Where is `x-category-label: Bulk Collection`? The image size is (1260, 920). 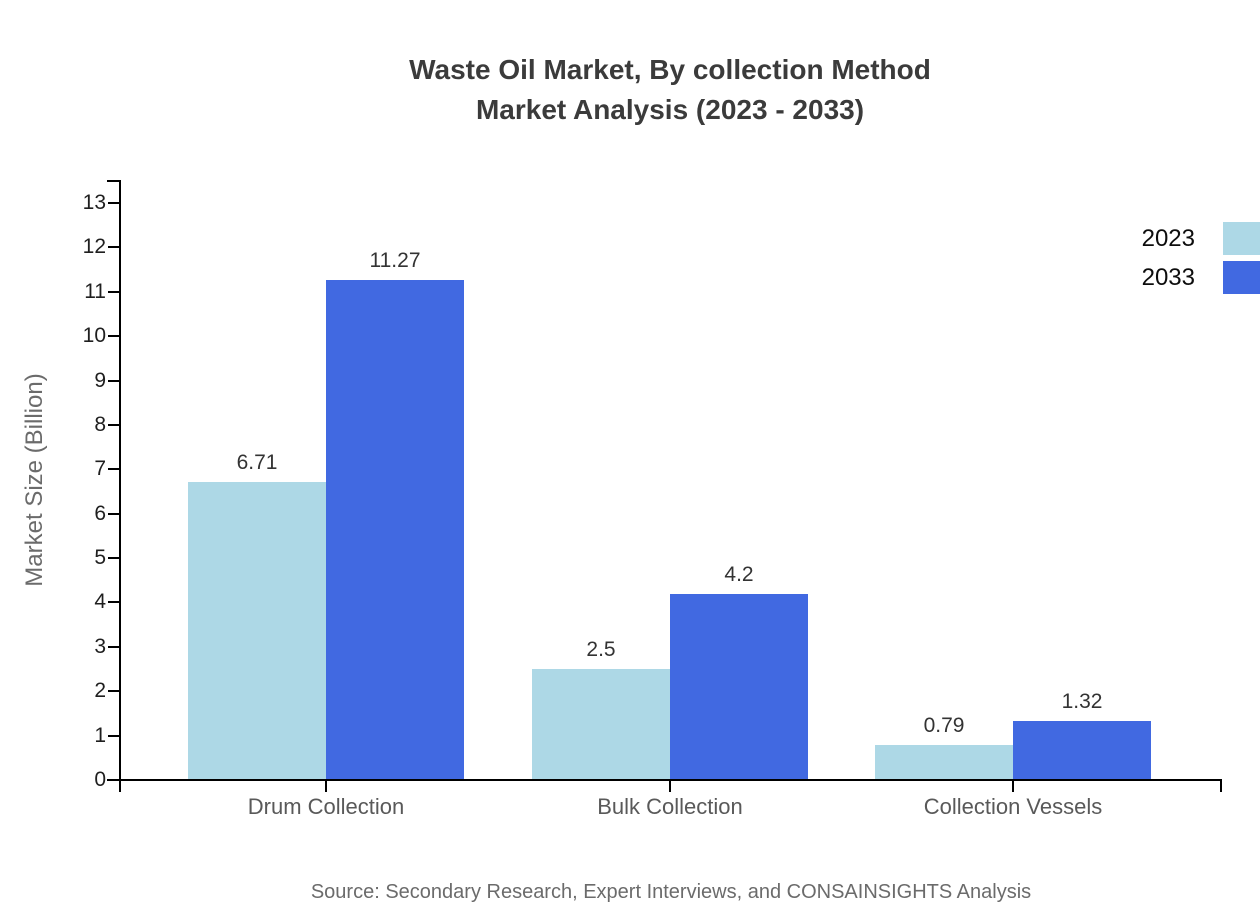
x-category-label: Bulk Collection is located at coordinates (670, 806).